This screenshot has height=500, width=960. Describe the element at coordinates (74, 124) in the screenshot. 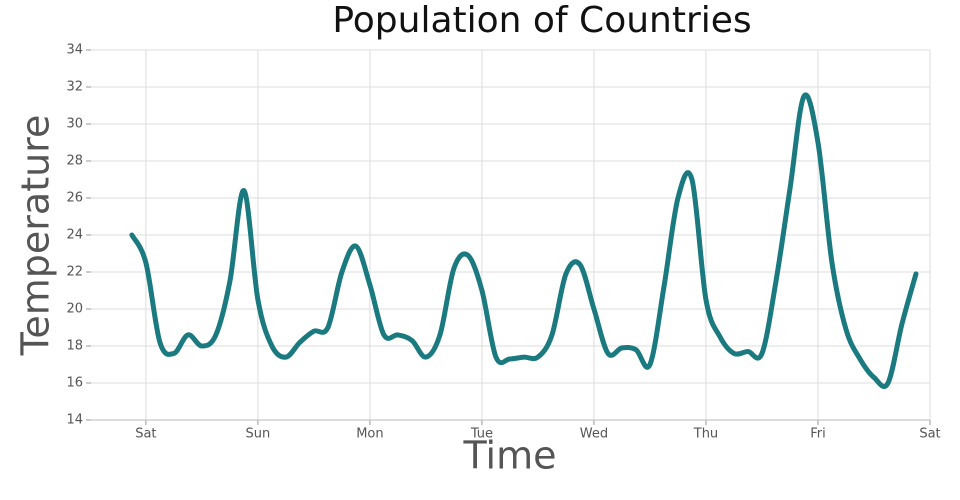

I see `y-tick-label: 30` at that location.